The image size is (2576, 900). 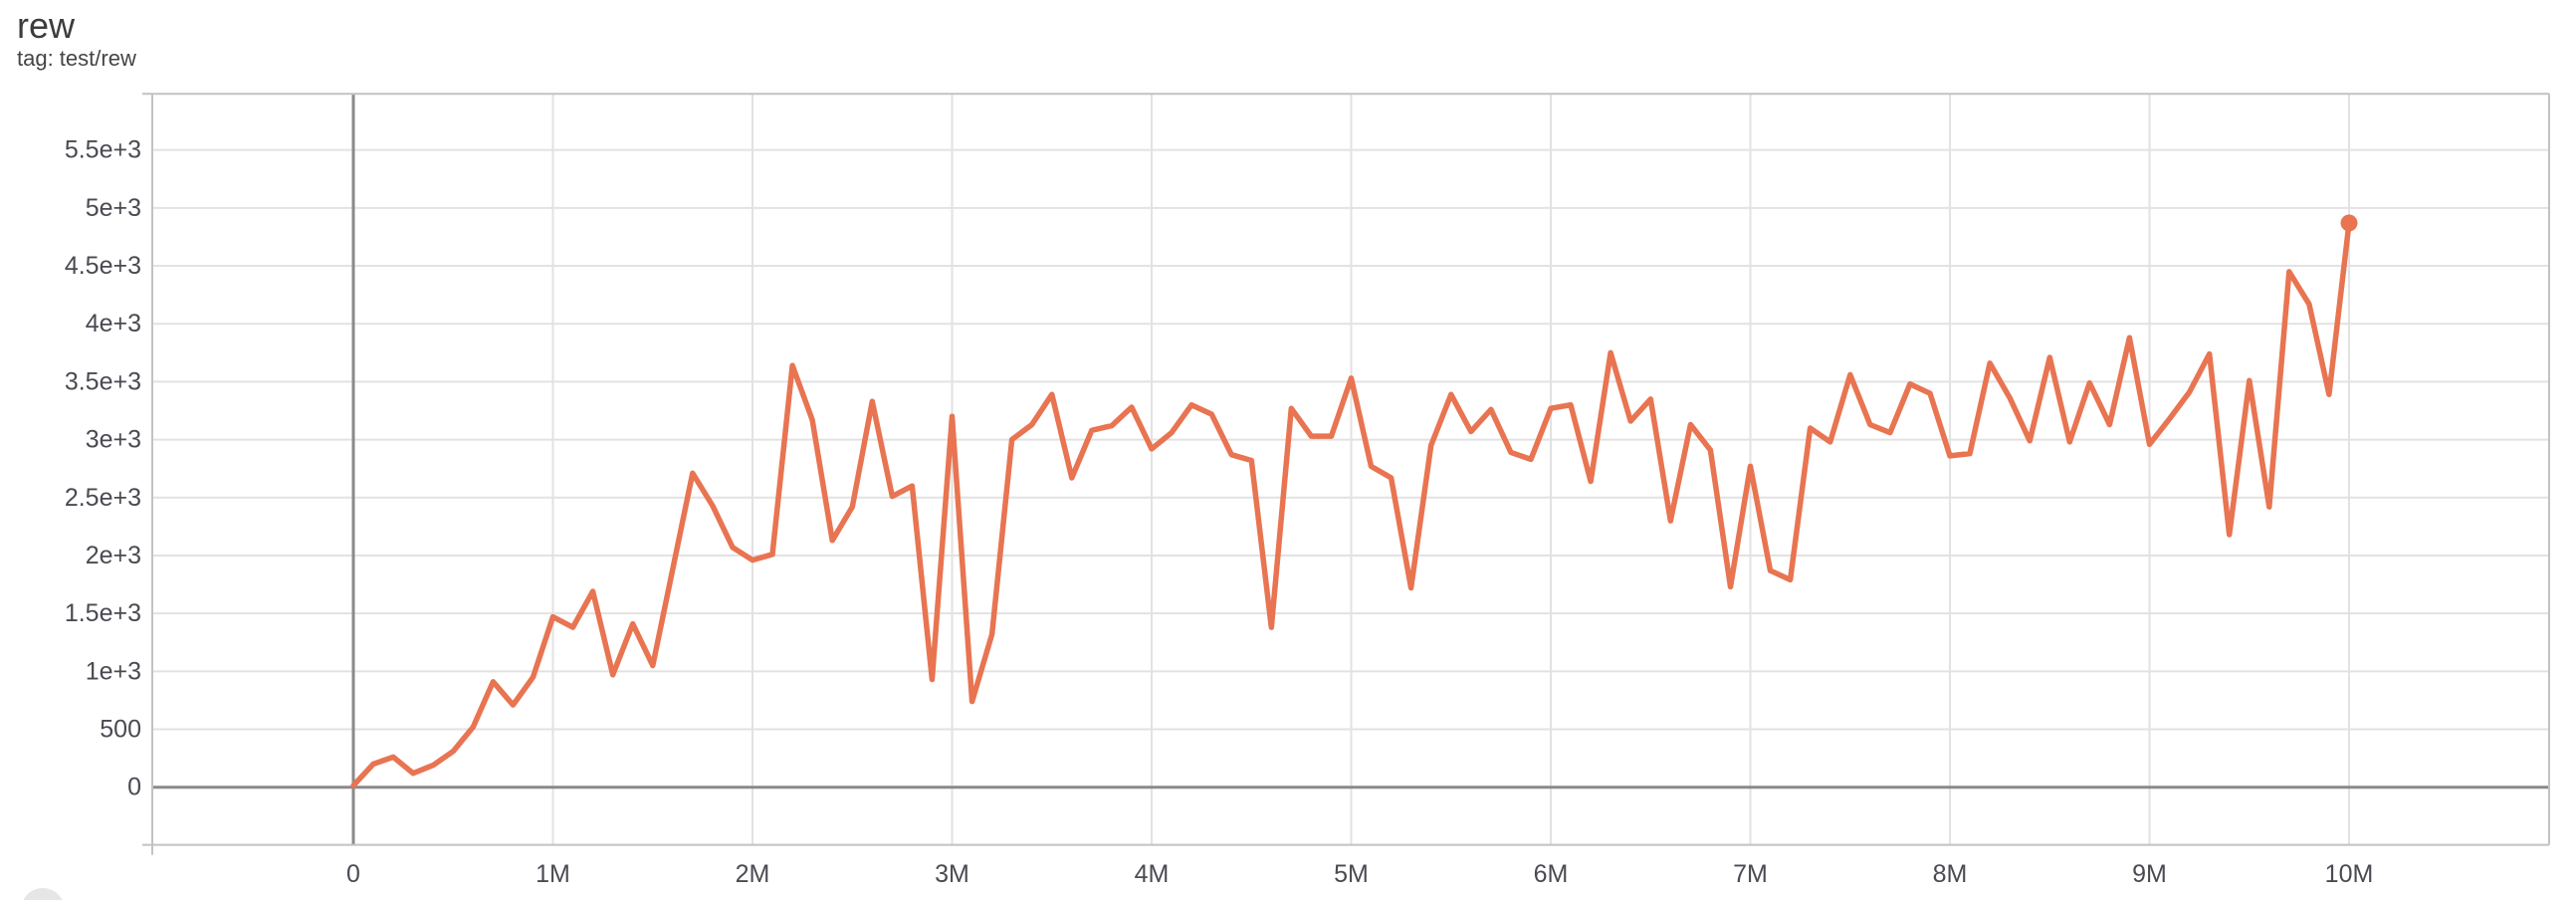 What do you see at coordinates (113, 324) in the screenshot?
I see `y-tick-label: 4e+3` at bounding box center [113, 324].